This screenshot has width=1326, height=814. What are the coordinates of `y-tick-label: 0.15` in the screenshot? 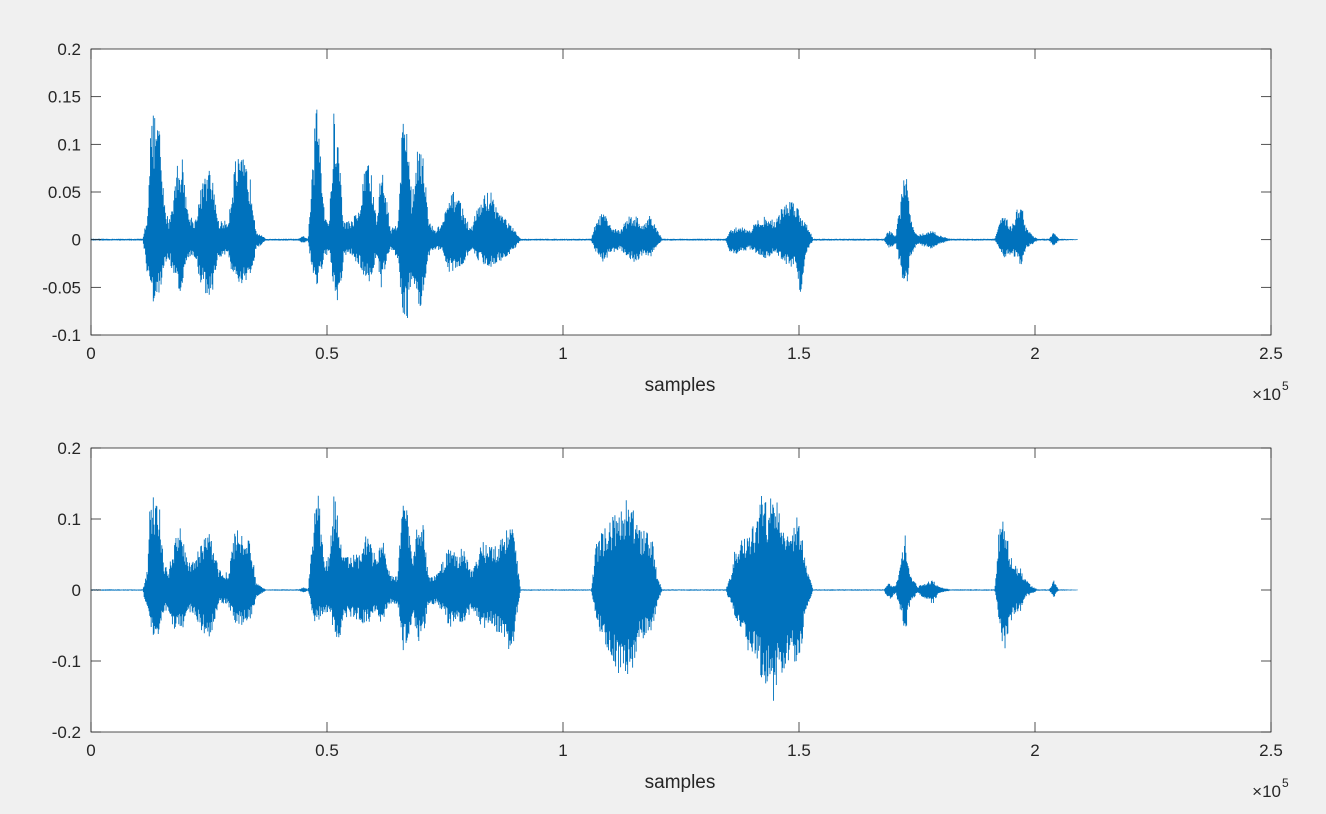 It's located at (64, 97).